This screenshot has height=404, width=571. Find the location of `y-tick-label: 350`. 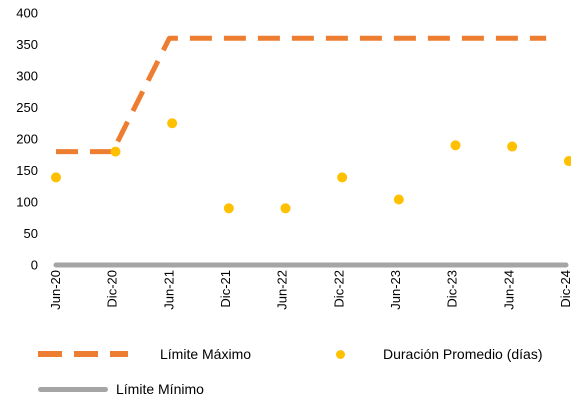

y-tick-label: 350 is located at coordinates (27, 44).